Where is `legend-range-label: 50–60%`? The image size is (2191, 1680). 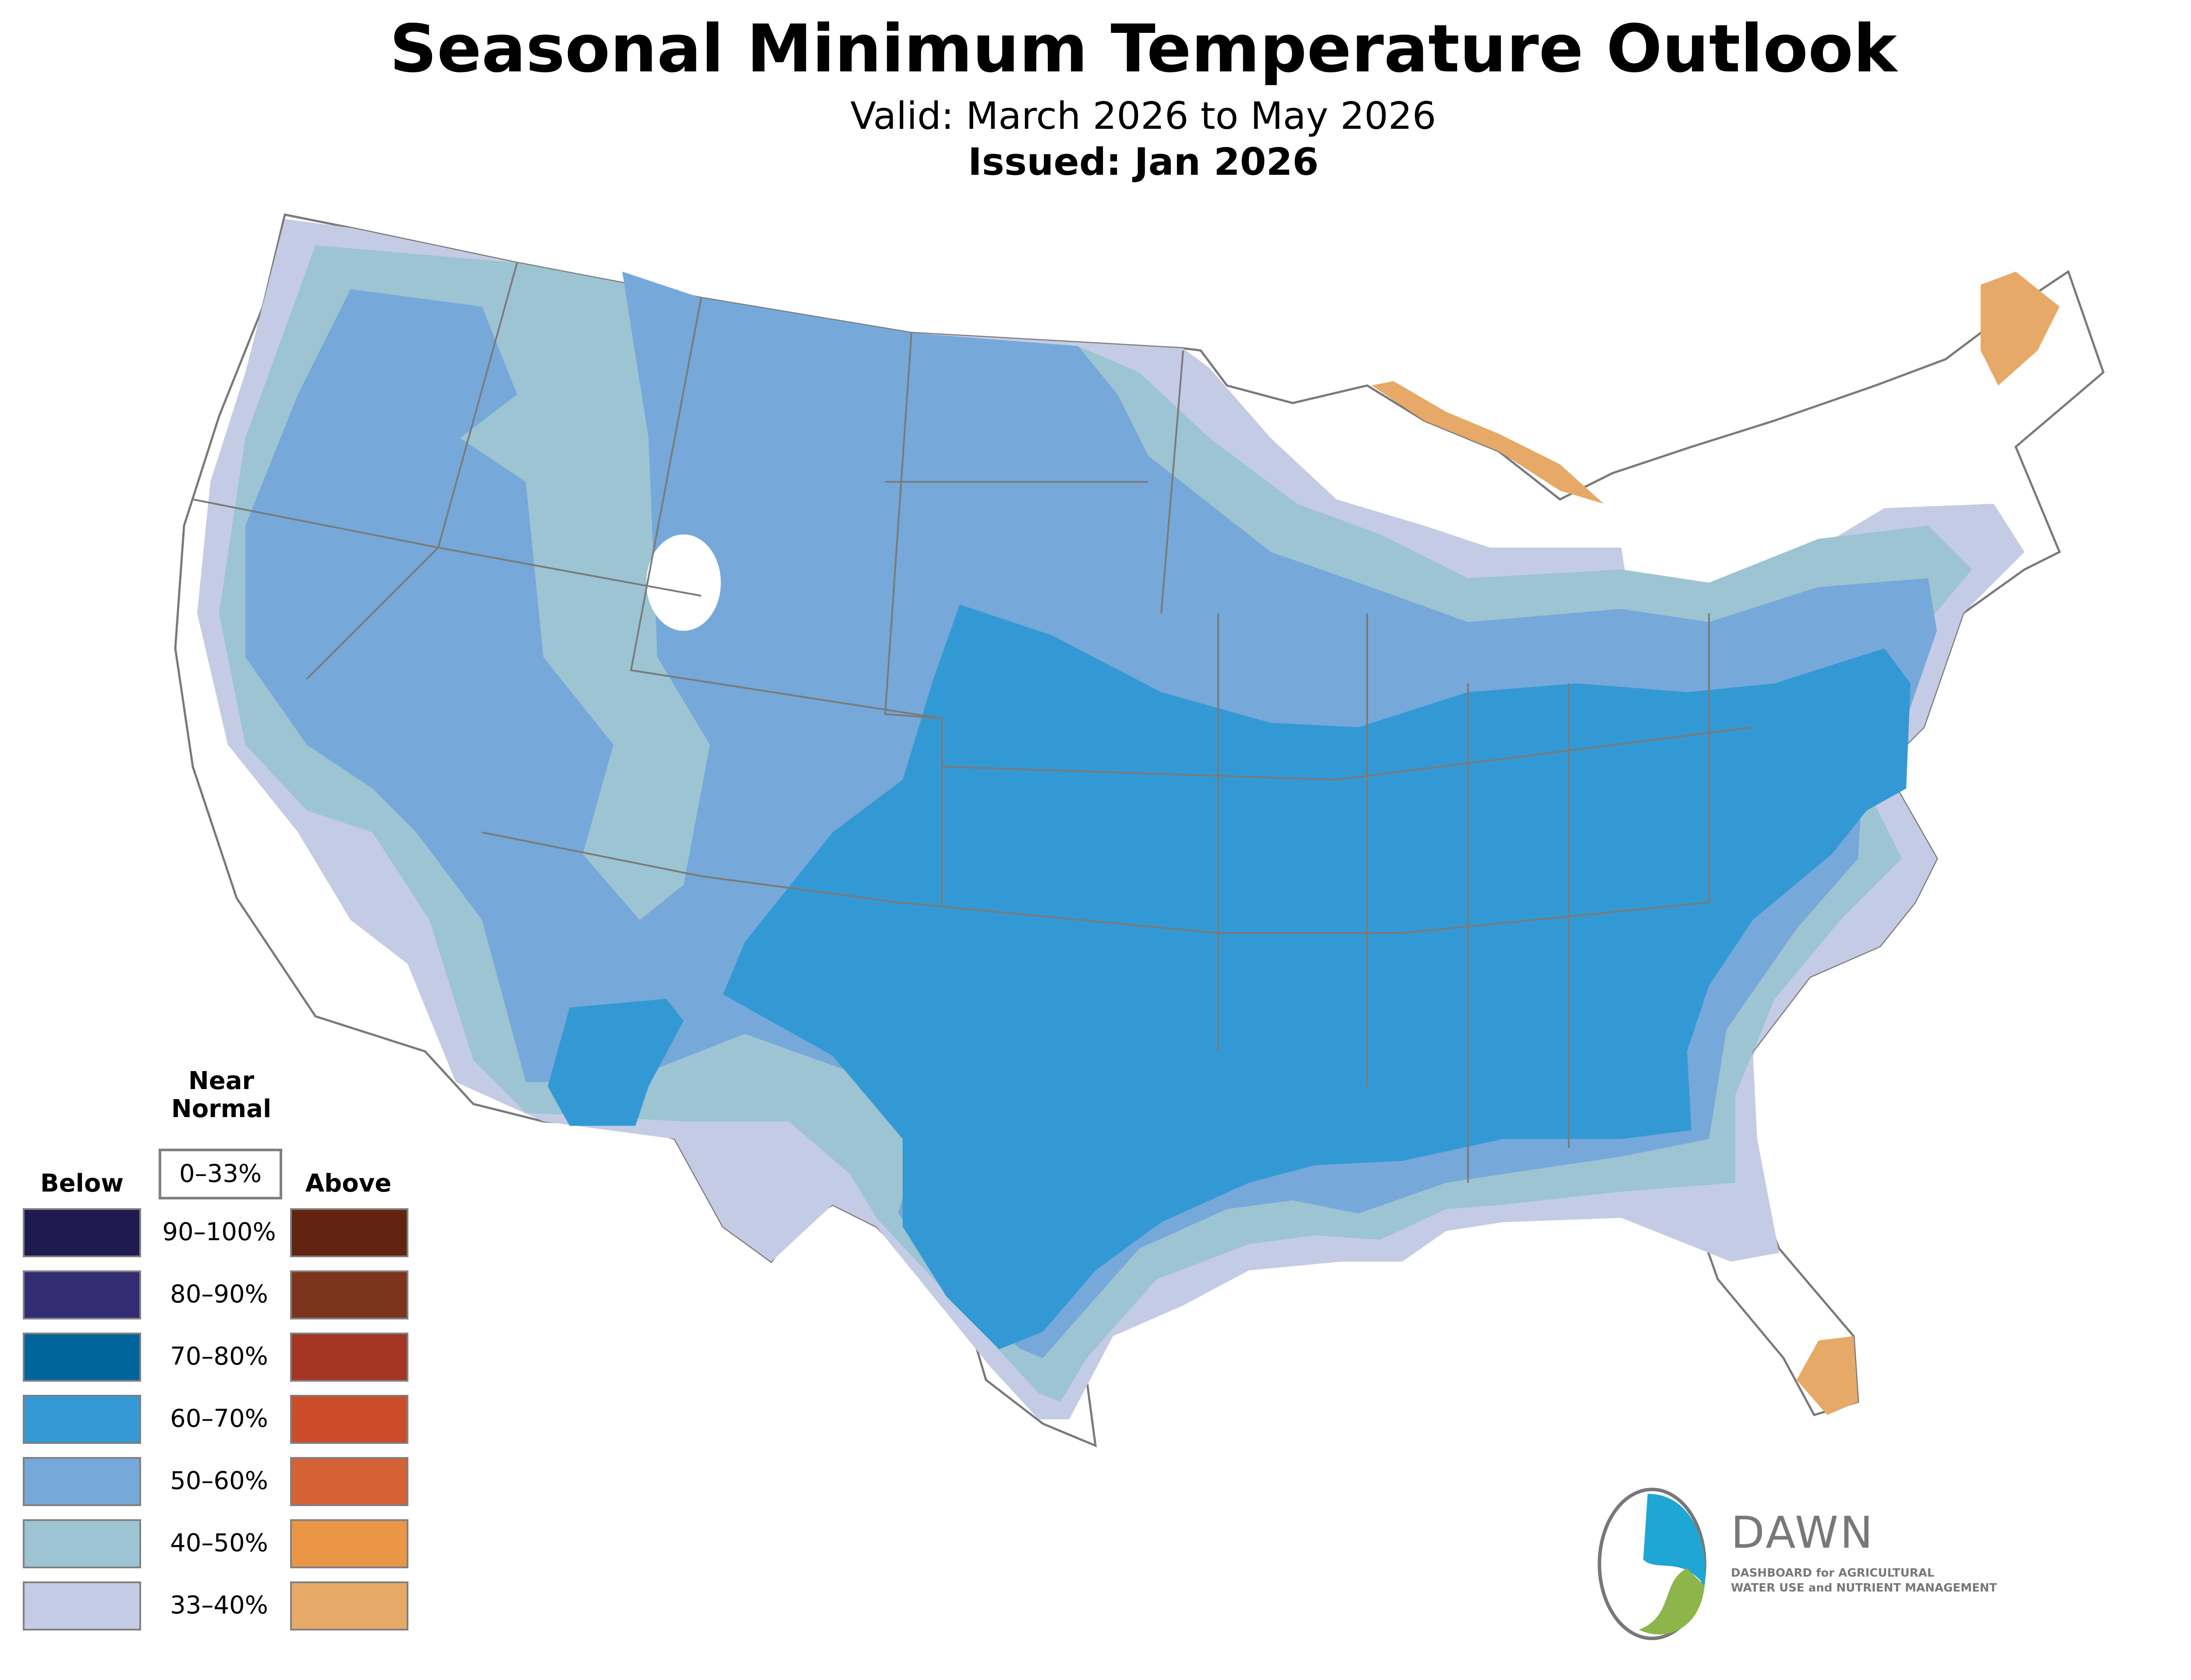
legend-range-label: 50–60% is located at coordinates (219, 1481).